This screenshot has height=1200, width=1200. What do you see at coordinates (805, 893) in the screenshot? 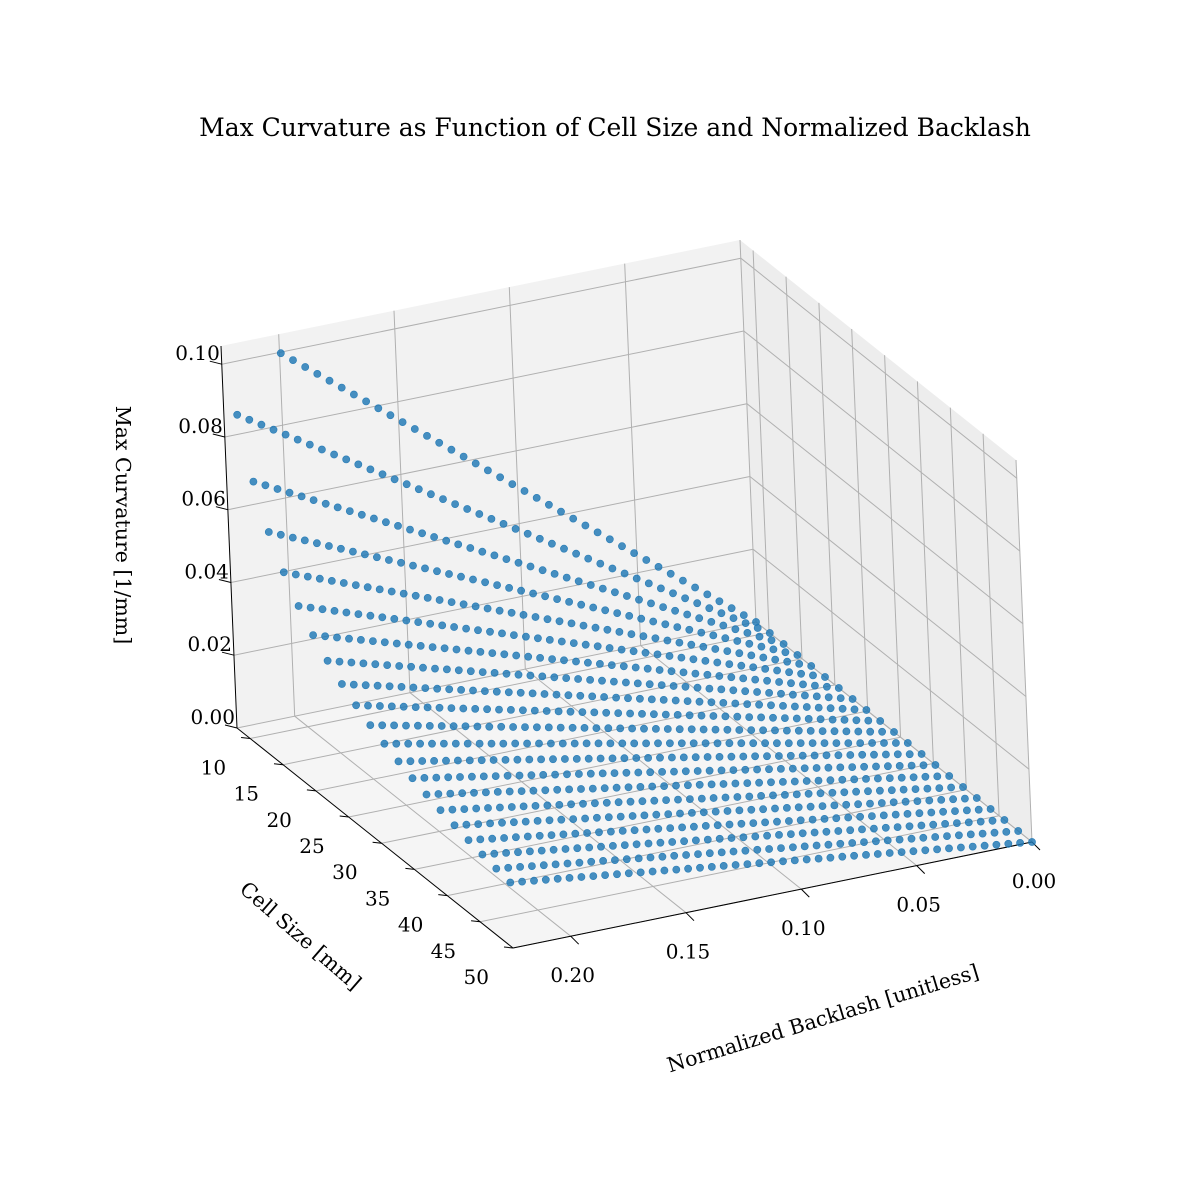
I see `x-tick` at bounding box center [805, 893].